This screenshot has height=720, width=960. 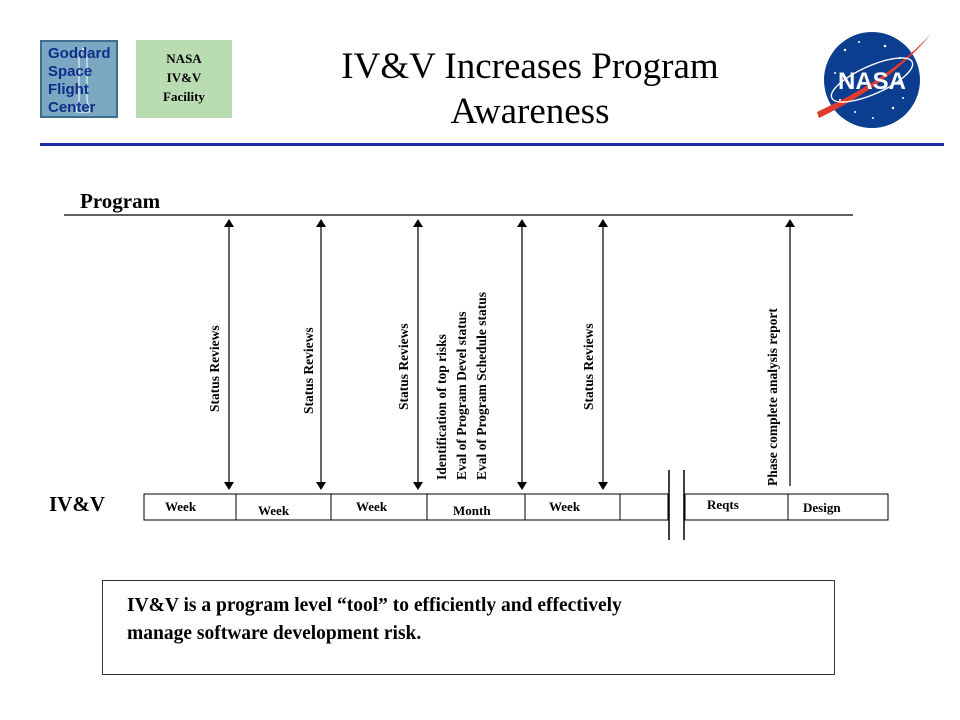 I want to click on nasa-logo-orbit, so click(x=872, y=80).